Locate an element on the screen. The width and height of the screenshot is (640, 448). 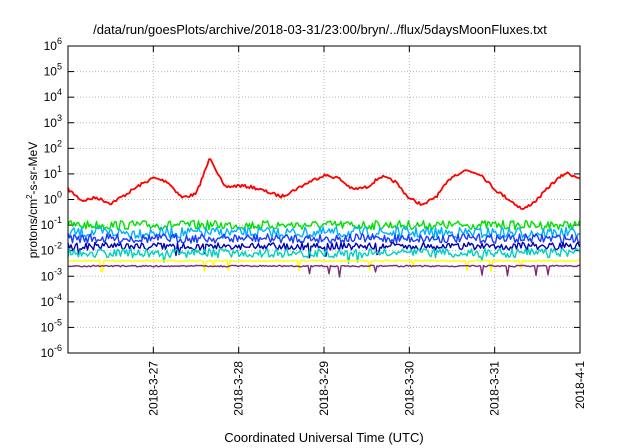
y-axis-label: protons/cm2-s-sr-MeV is located at coordinates (32, 200).